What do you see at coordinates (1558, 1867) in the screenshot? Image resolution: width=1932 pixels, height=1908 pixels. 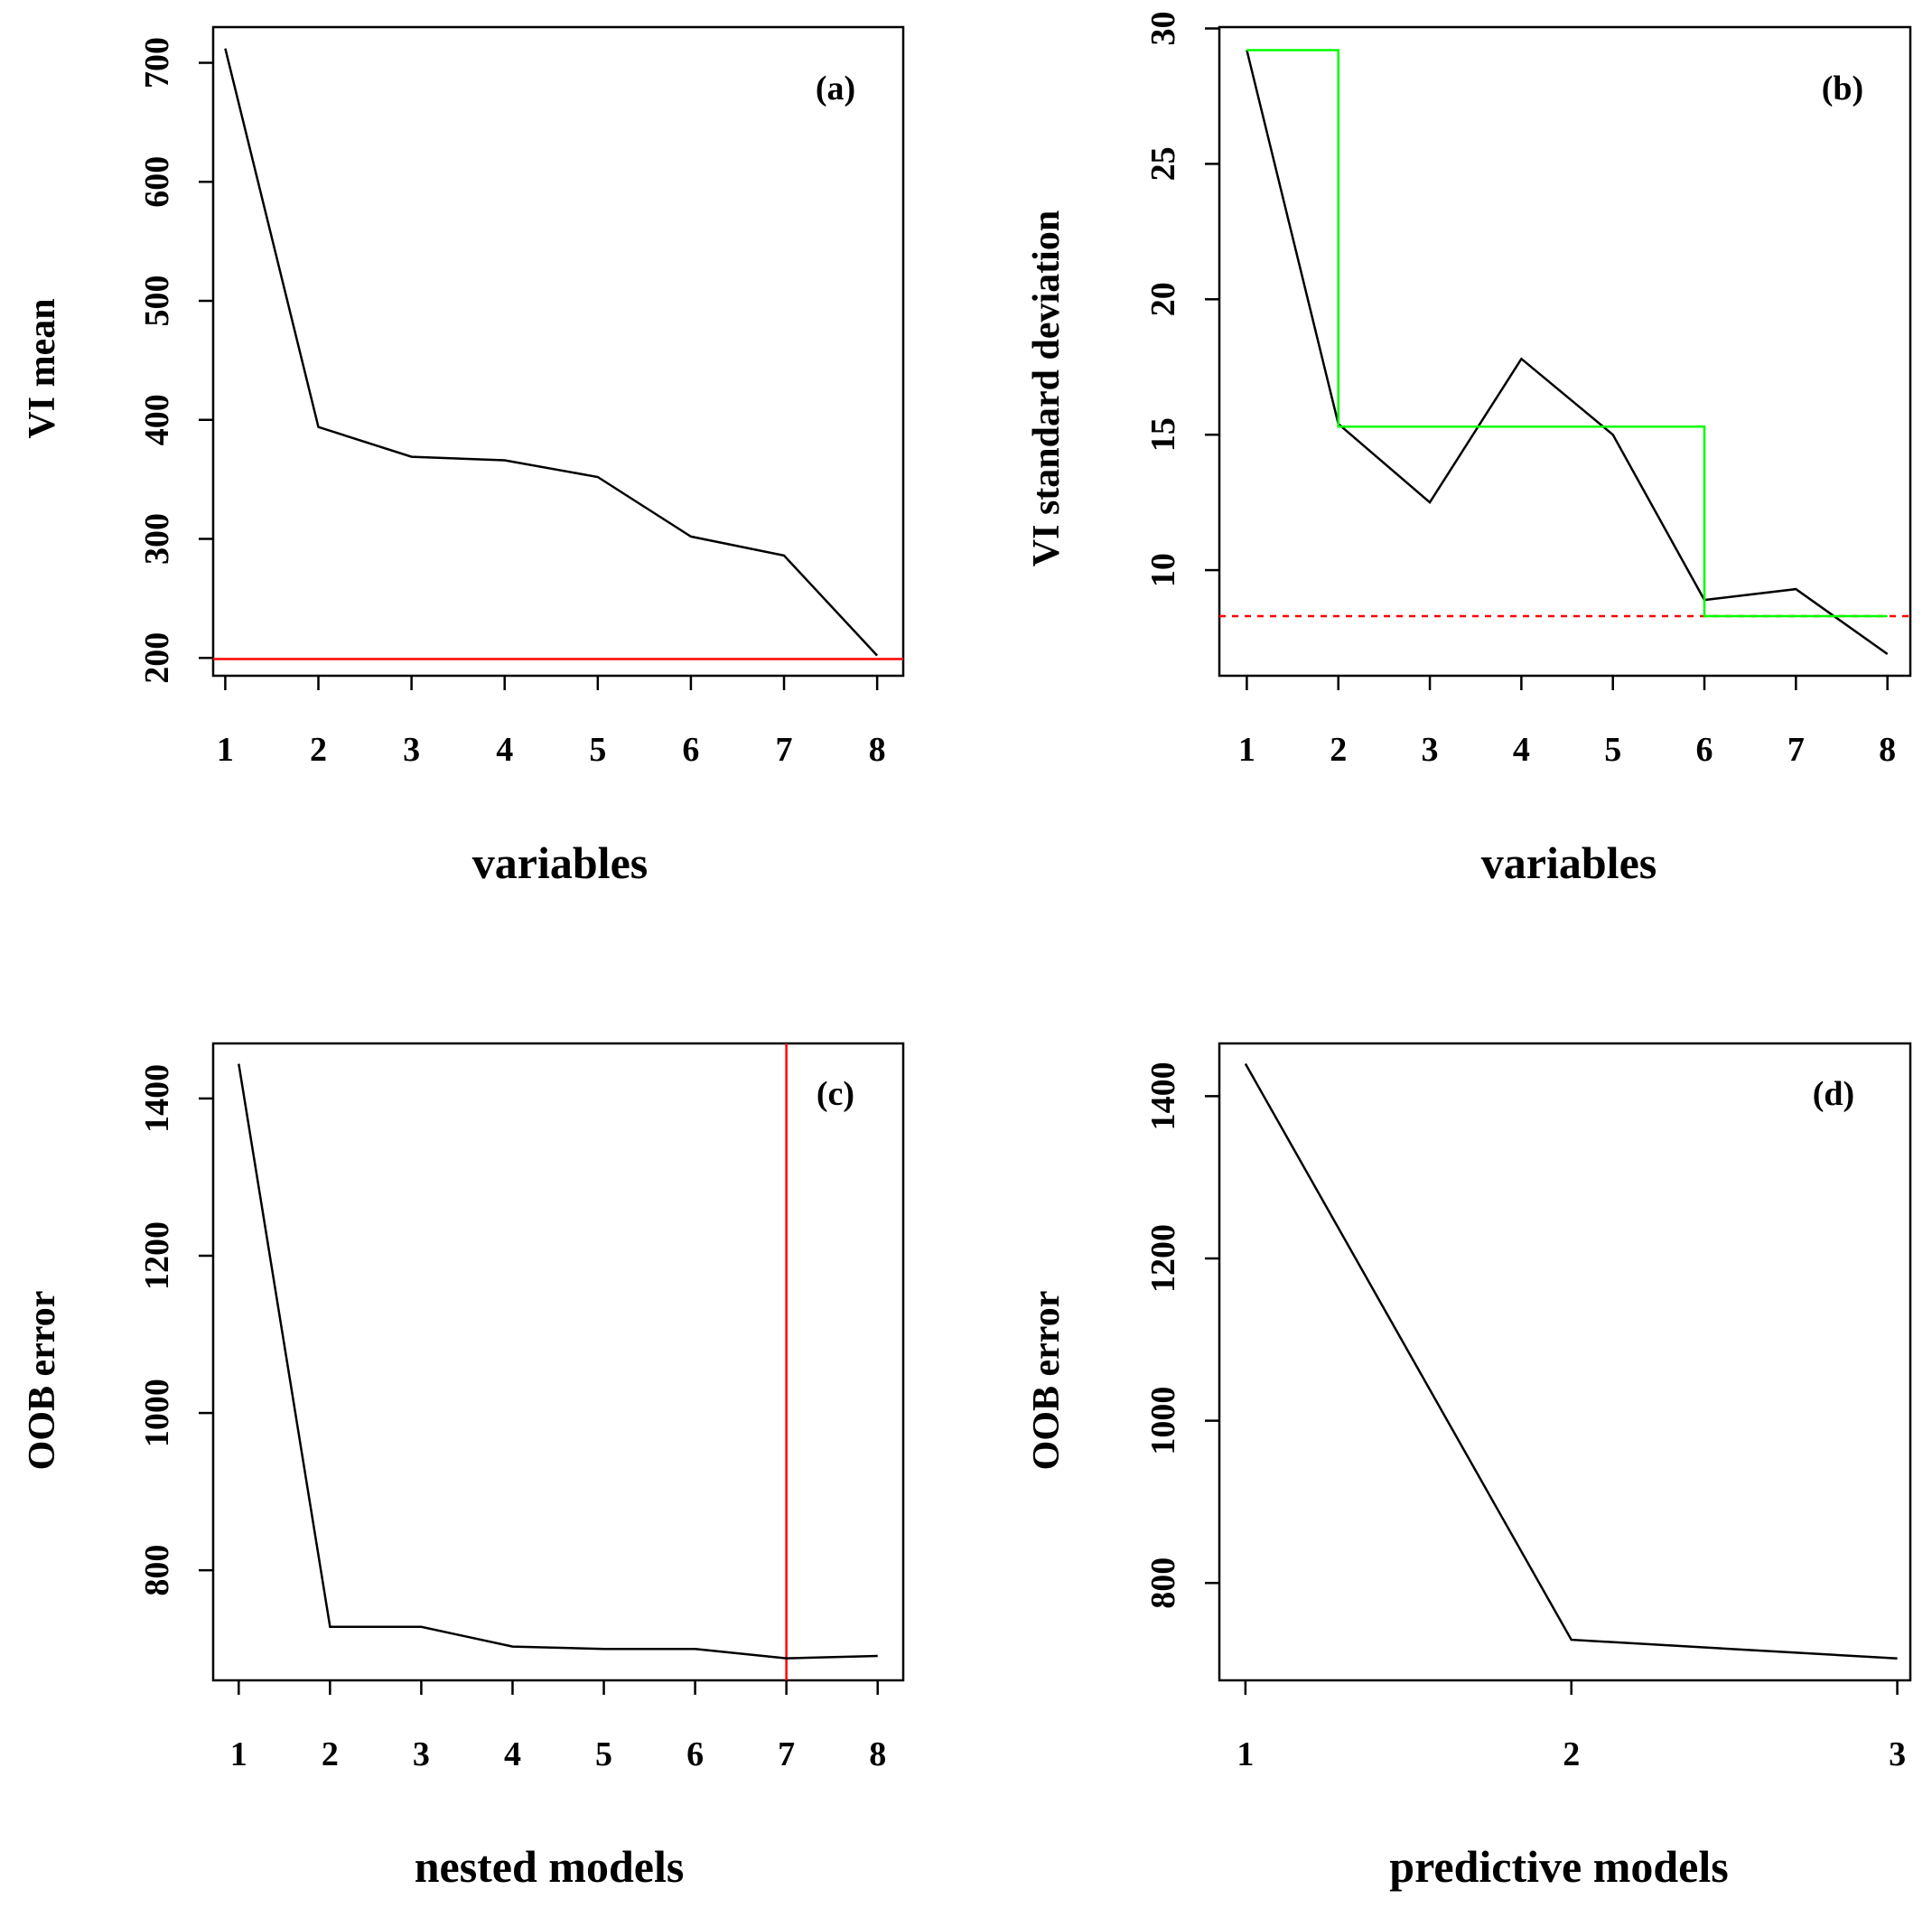 I see `panel-d-xlabel: predictive models` at bounding box center [1558, 1867].